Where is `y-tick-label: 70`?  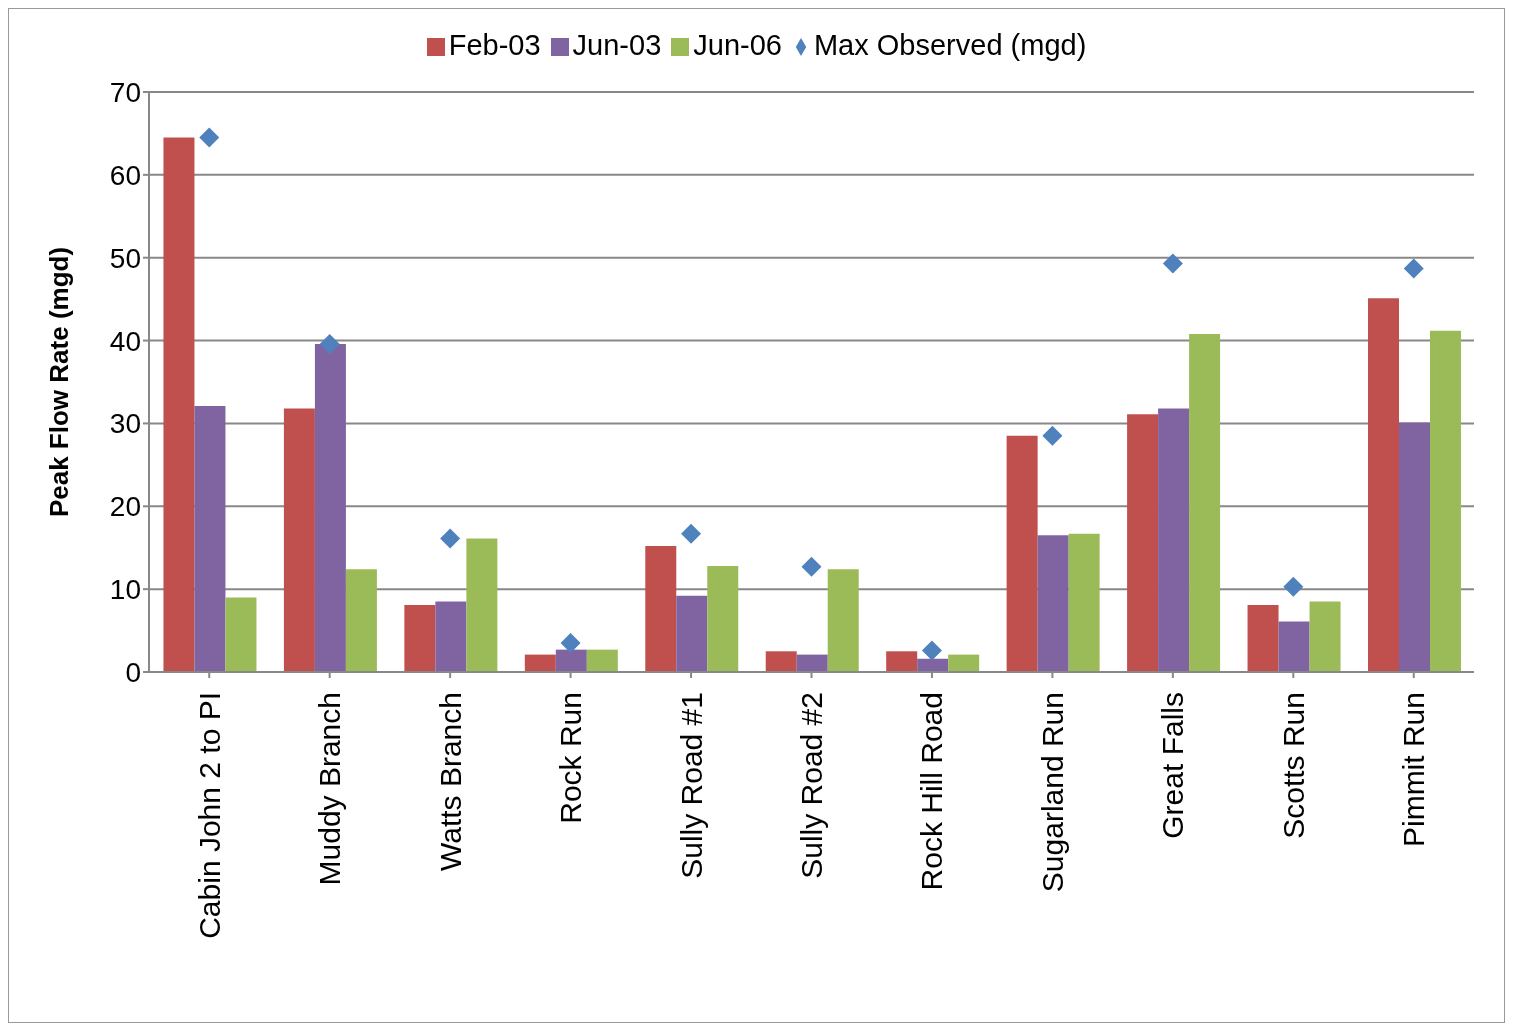
y-tick-label: 70 is located at coordinates (125, 92).